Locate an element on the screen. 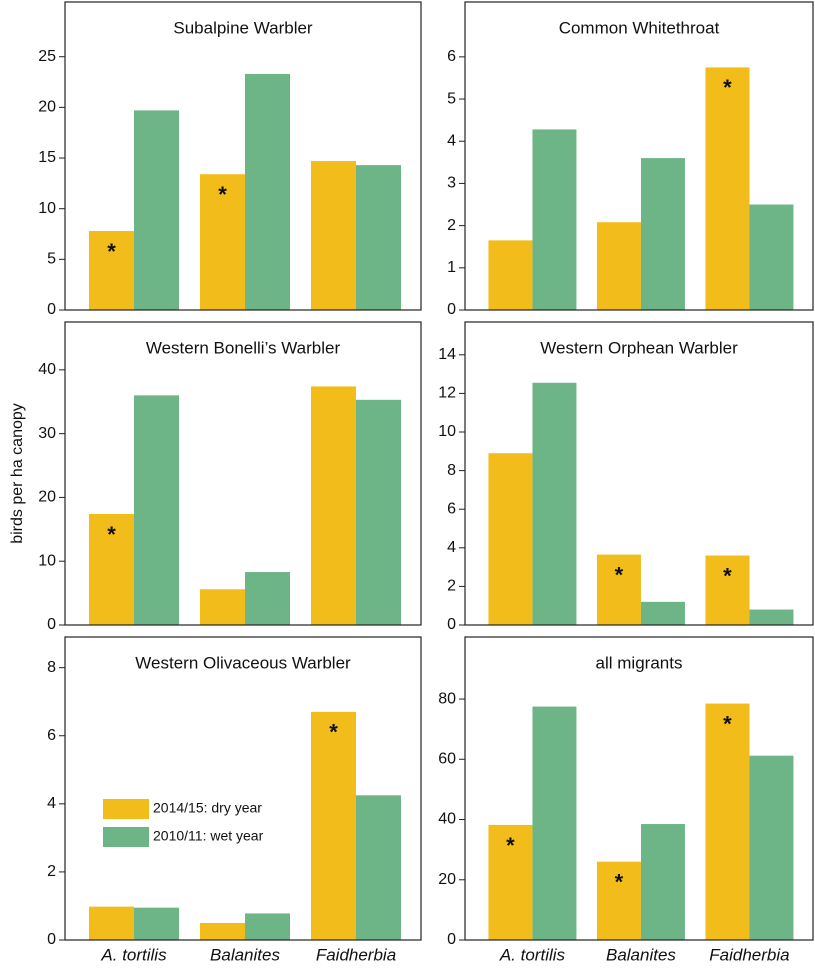 This screenshot has width=815, height=968. y-tick-label: 1 is located at coordinates (451, 267).